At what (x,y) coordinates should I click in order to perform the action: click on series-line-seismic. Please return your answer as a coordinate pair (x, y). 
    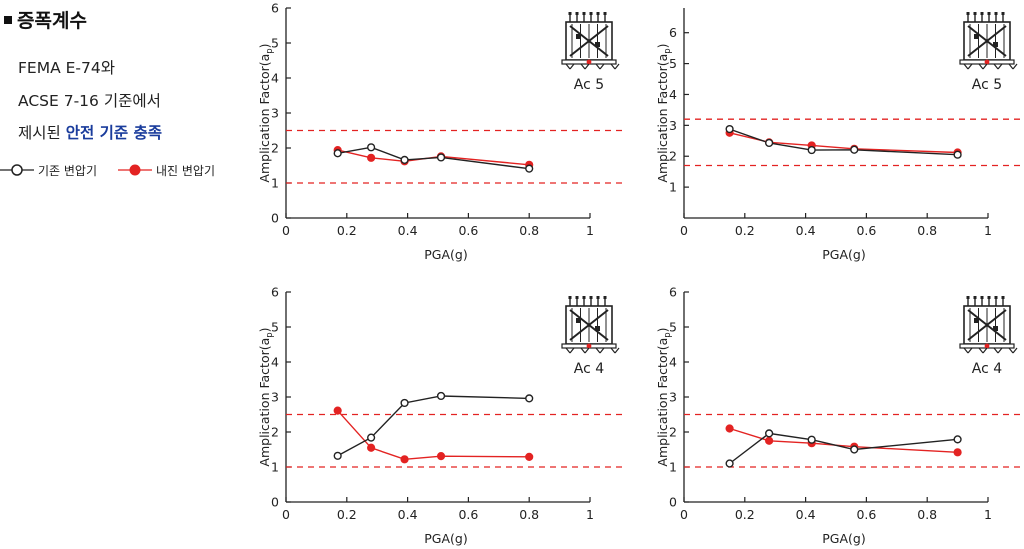
    Looking at the image, I should click on (843, 440).